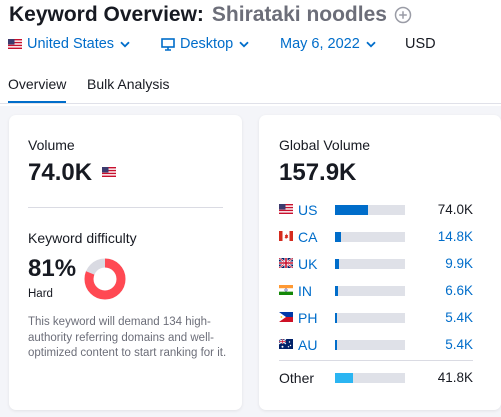 Image resolution: width=501 pixels, height=417 pixels. What do you see at coordinates (40, 294) in the screenshot?
I see `keyword-difficulty-level: Hard` at bounding box center [40, 294].